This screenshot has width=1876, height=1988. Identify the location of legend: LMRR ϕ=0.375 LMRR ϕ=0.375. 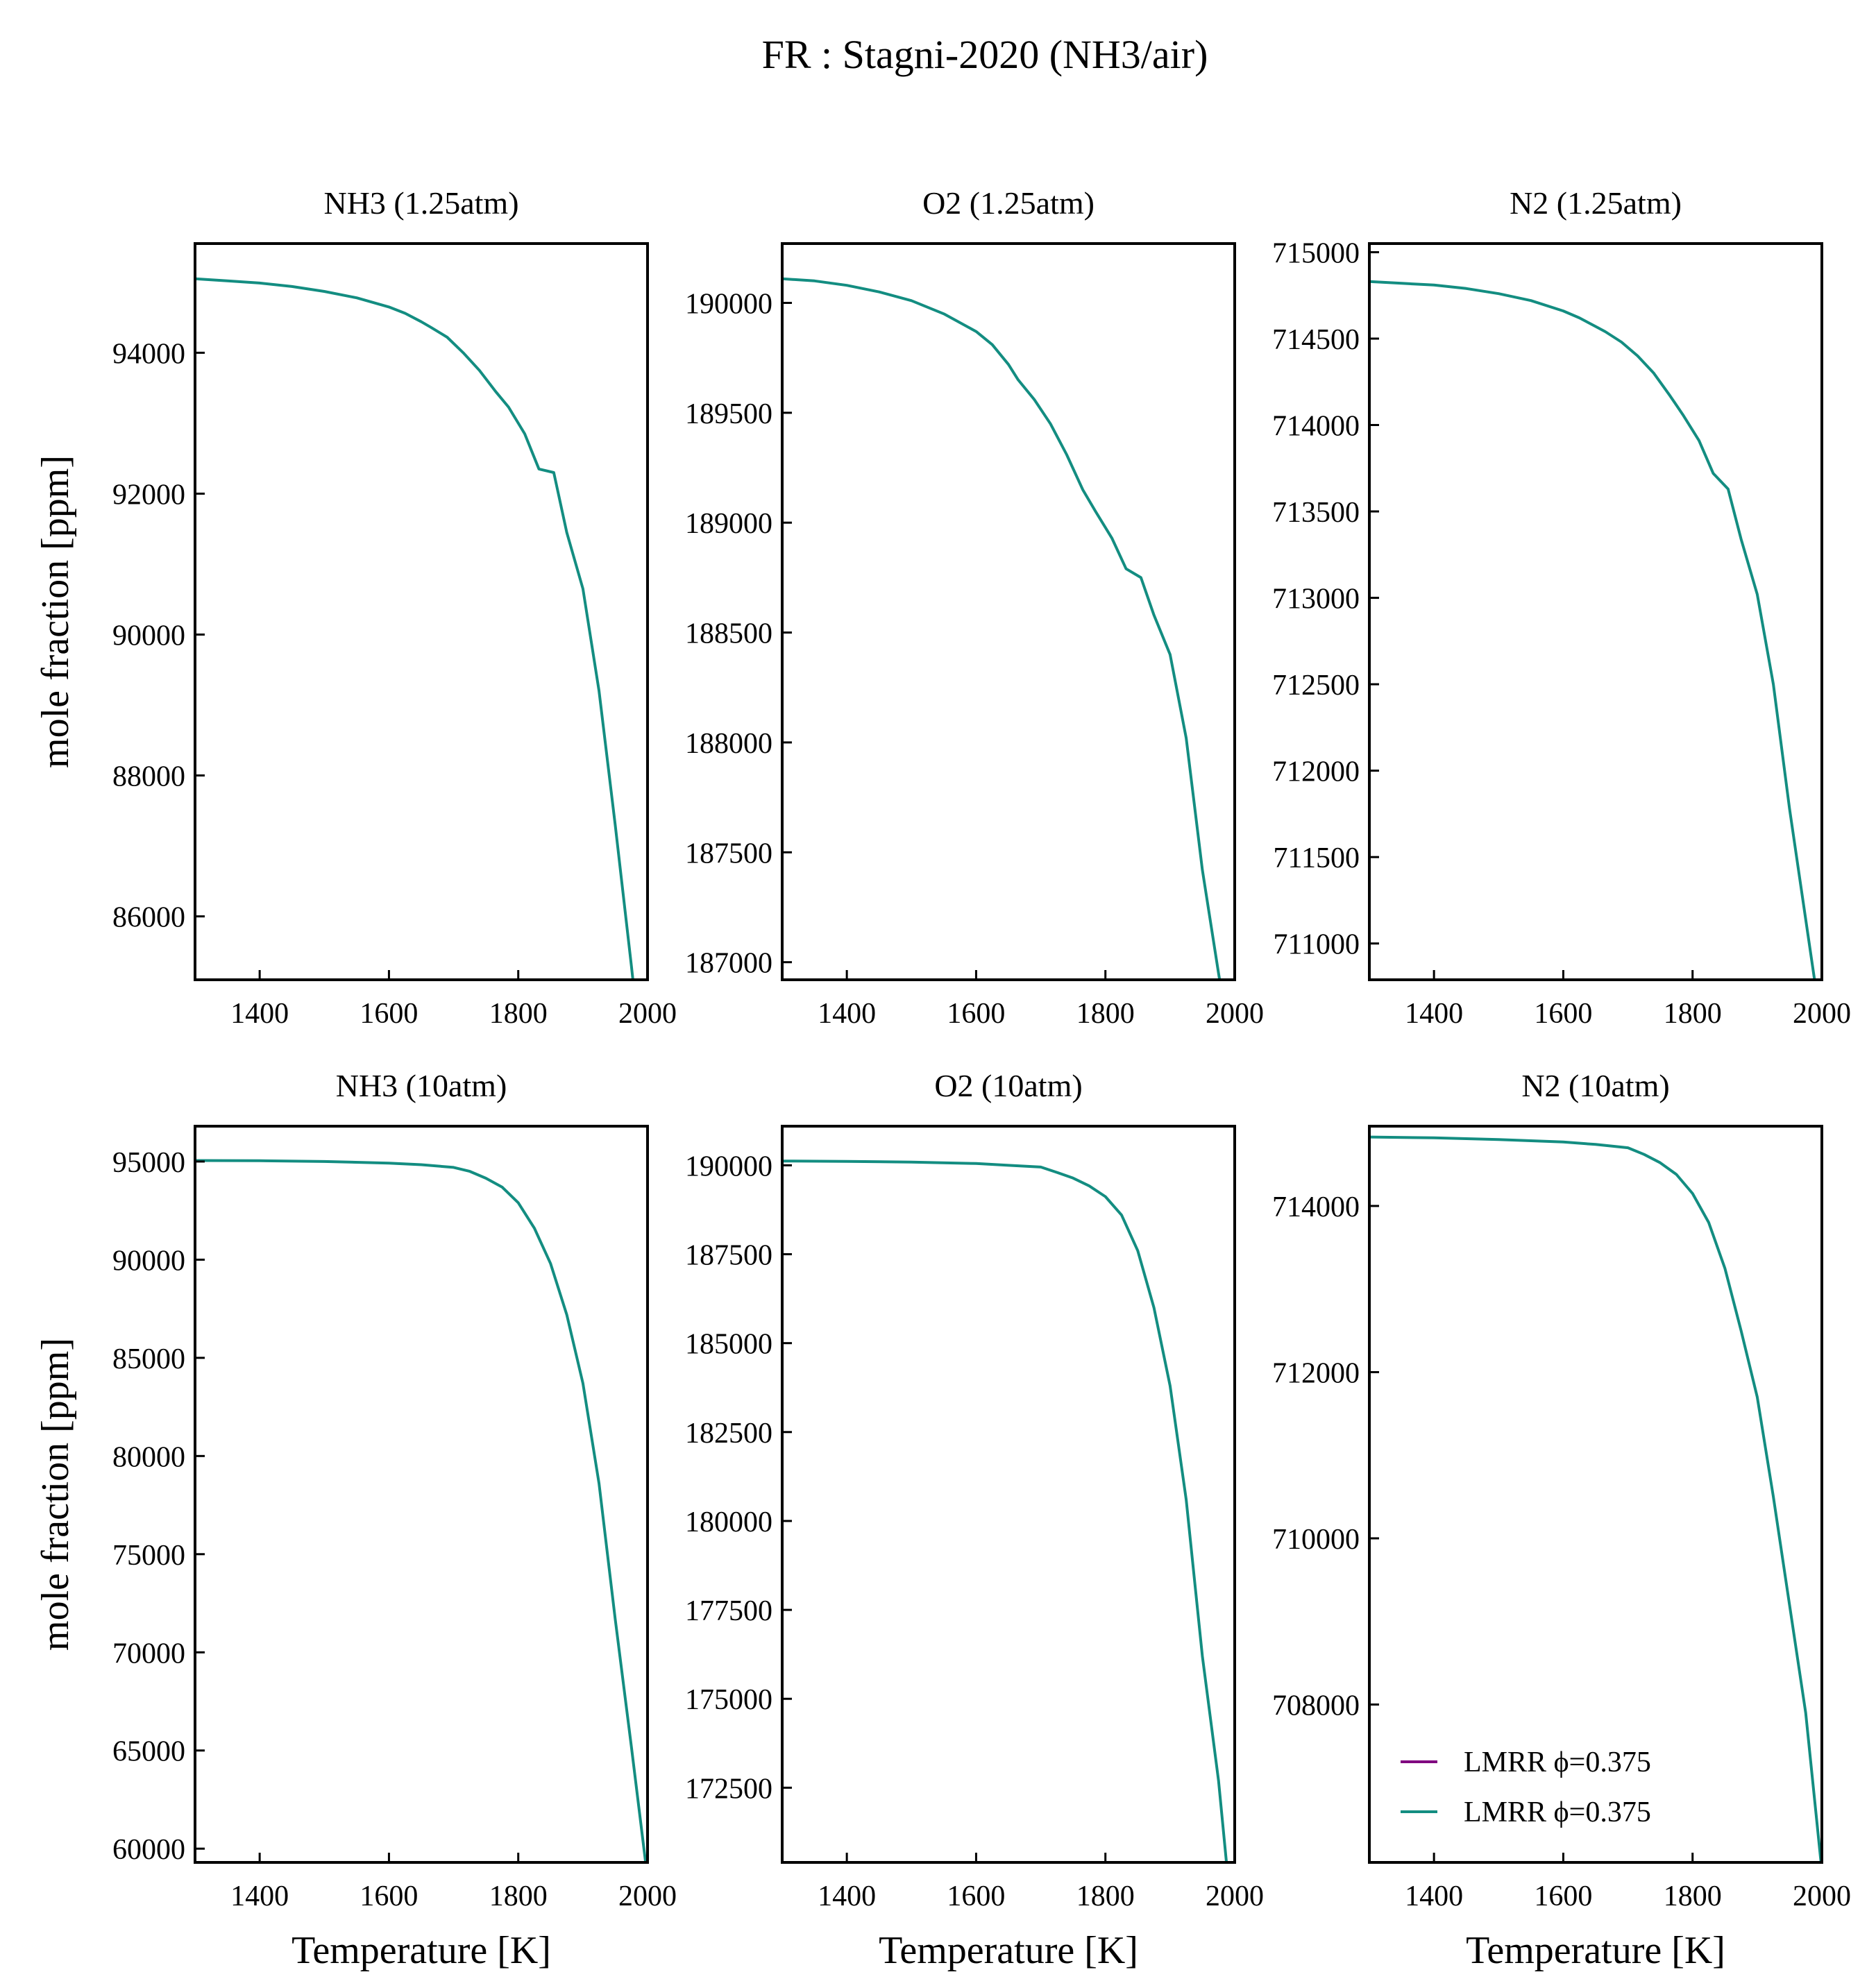
(1526, 1788).